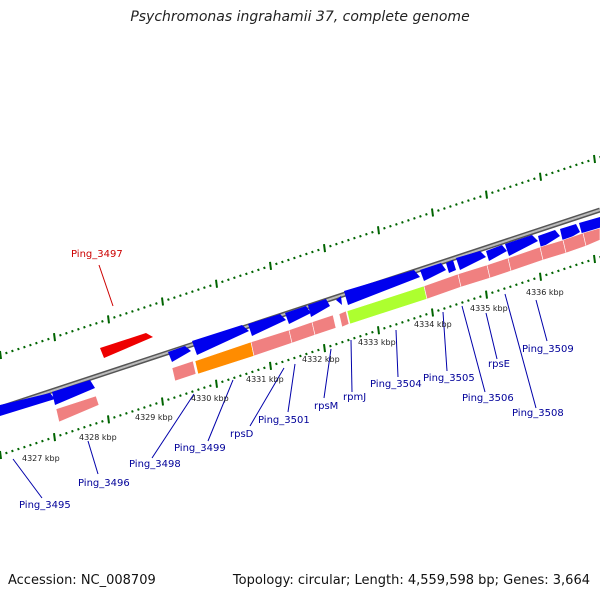  Describe the element at coordinates (538, 413) in the screenshot. I see `gene-label-ping-3508: Ping_3508` at that location.